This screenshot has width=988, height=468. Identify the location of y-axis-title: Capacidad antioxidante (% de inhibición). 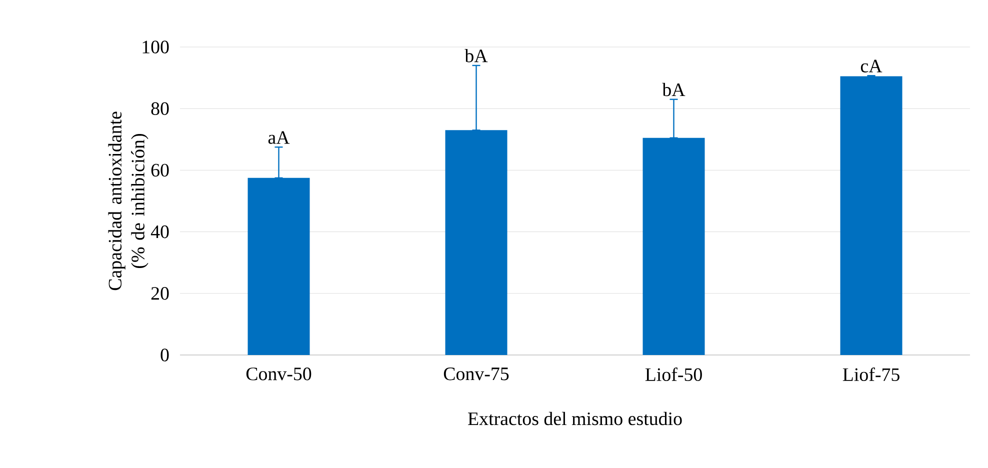
(128, 201).